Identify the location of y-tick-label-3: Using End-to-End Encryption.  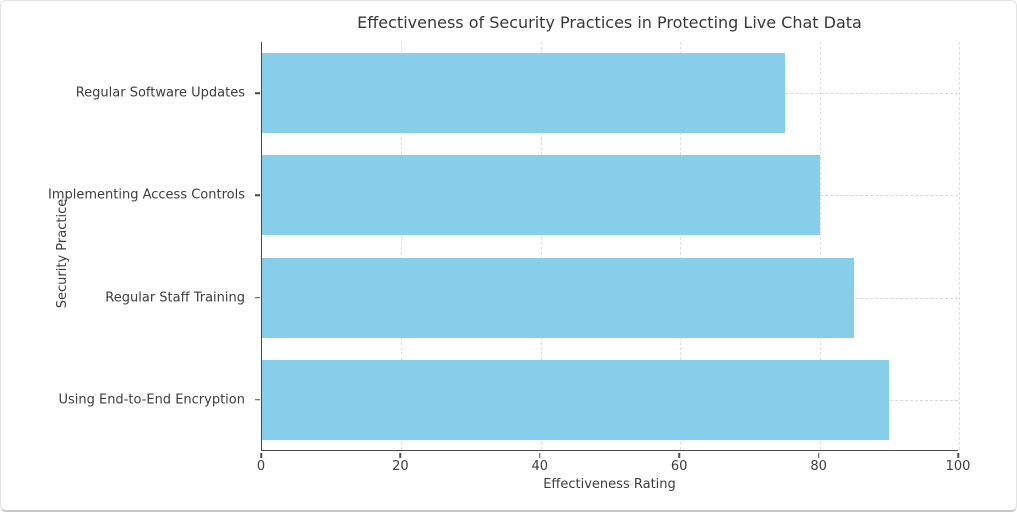
(151, 400).